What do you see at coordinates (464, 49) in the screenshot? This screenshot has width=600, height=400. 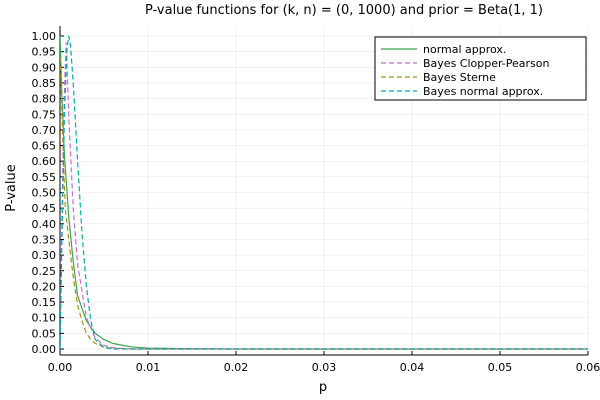 I see `legend-label-1: normal approx.` at bounding box center [464, 49].